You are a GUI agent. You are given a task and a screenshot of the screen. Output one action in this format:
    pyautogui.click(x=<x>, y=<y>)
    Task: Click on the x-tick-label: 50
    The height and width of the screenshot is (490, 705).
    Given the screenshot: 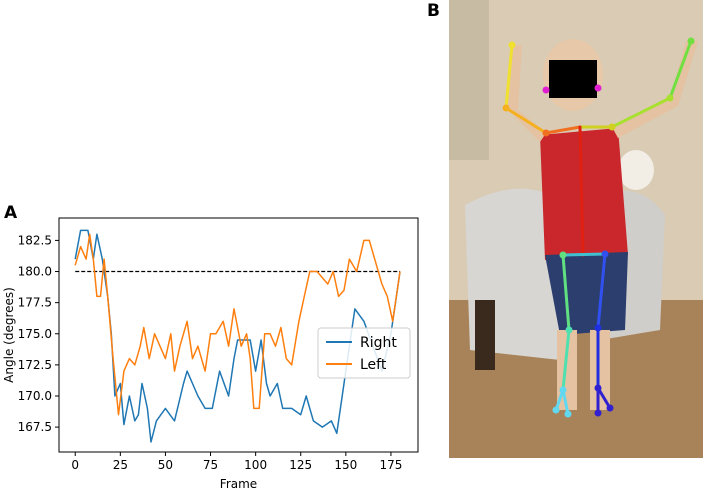 What is the action you would take?
    pyautogui.click(x=165, y=465)
    